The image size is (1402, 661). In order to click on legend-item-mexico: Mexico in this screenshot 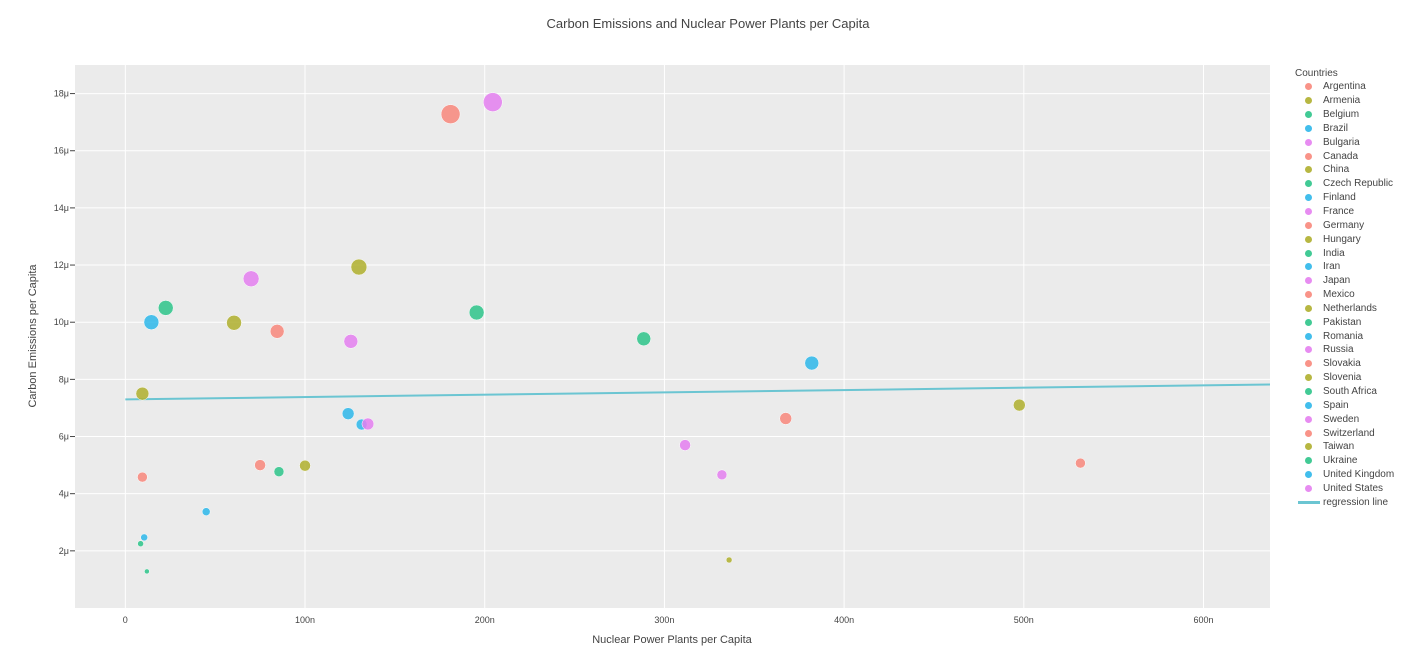, I will do `click(1344, 295)`.